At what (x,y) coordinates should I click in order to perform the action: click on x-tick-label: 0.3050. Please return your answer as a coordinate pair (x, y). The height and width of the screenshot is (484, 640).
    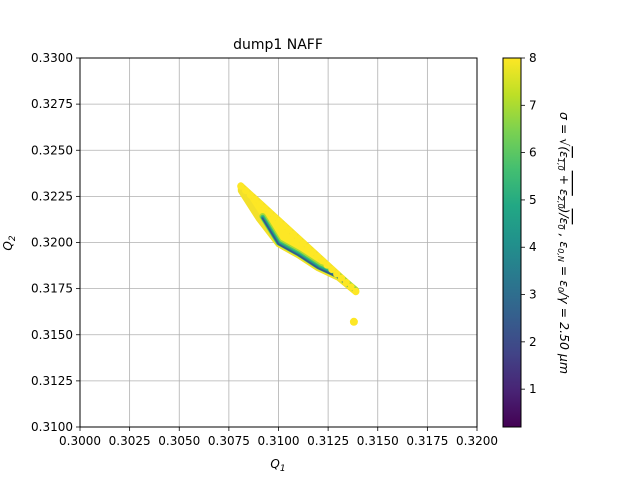
    Looking at the image, I should click on (179, 441).